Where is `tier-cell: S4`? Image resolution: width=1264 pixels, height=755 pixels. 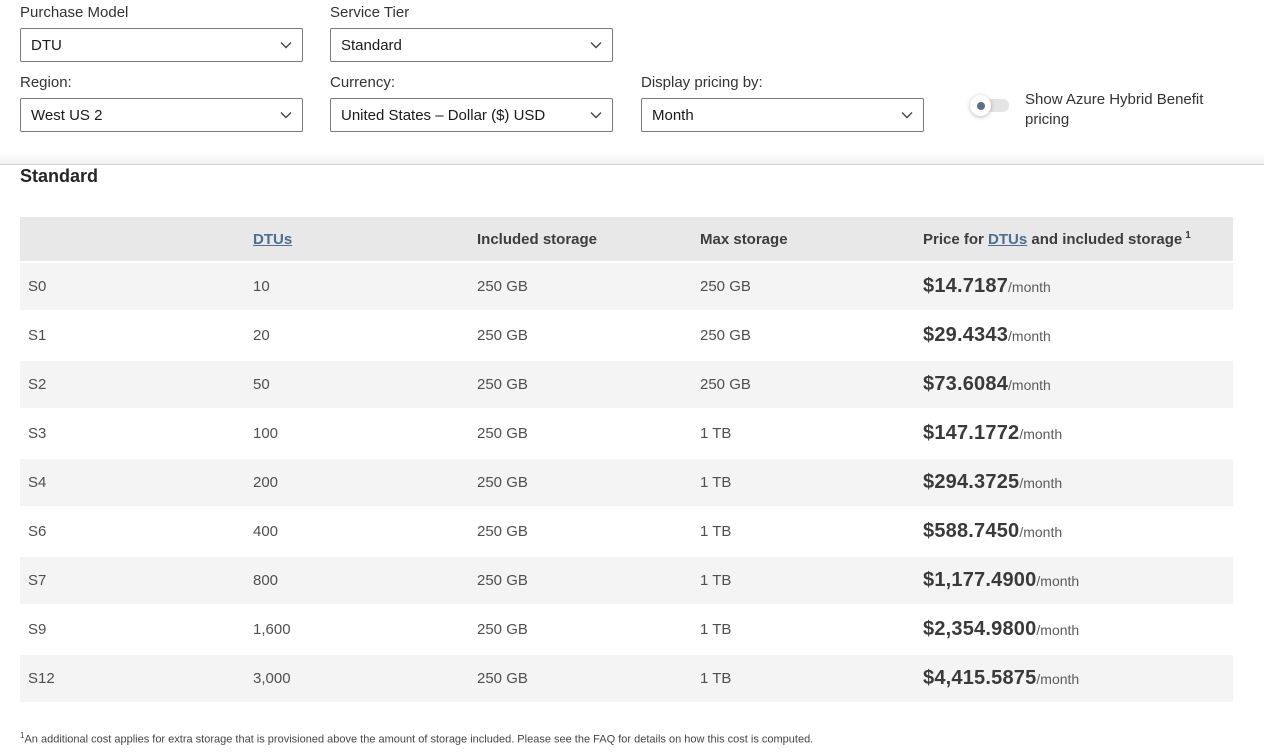 tier-cell: S4 is located at coordinates (37, 482).